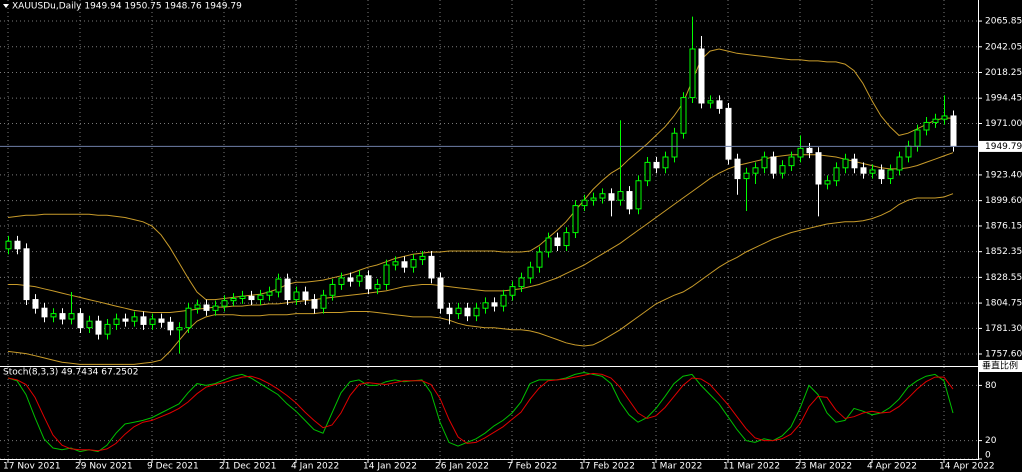 The width and height of the screenshot is (1022, 472). What do you see at coordinates (390, 467) in the screenshot?
I see `x-tick-label: 14 Jan 2022` at bounding box center [390, 467].